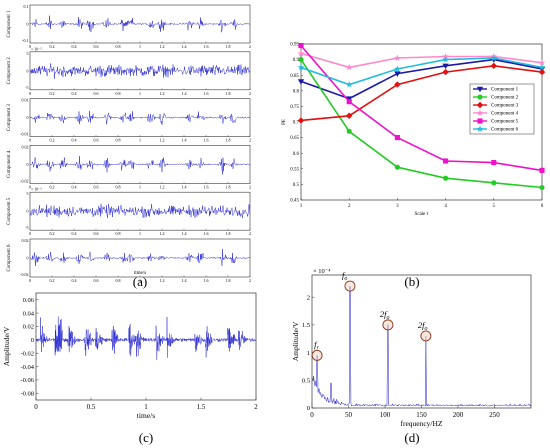 The width and height of the screenshot is (550, 448). I want to click on ytick-label: -0.02, so click(27, 353).